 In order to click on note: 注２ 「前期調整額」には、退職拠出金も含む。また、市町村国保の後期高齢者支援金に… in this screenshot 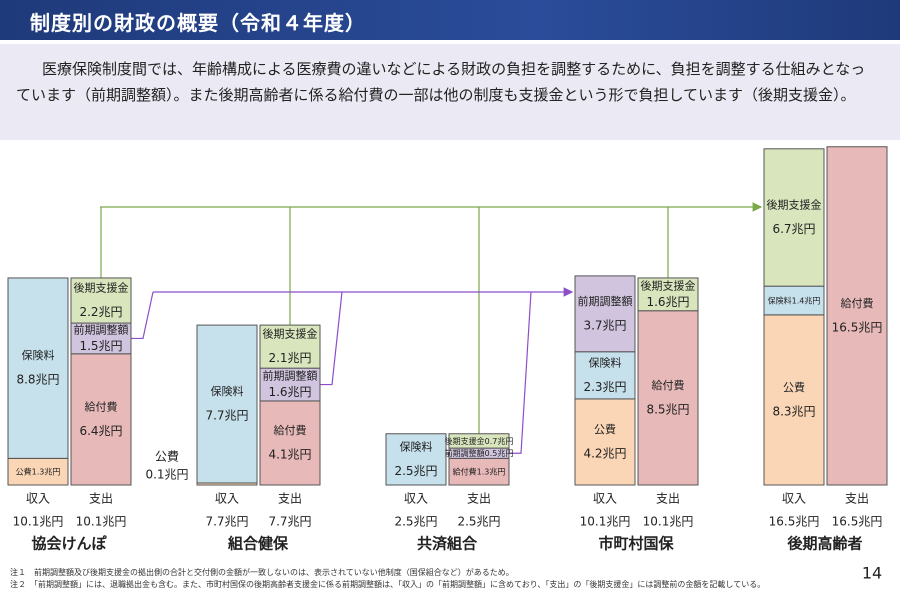, I will do `click(388, 584)`.